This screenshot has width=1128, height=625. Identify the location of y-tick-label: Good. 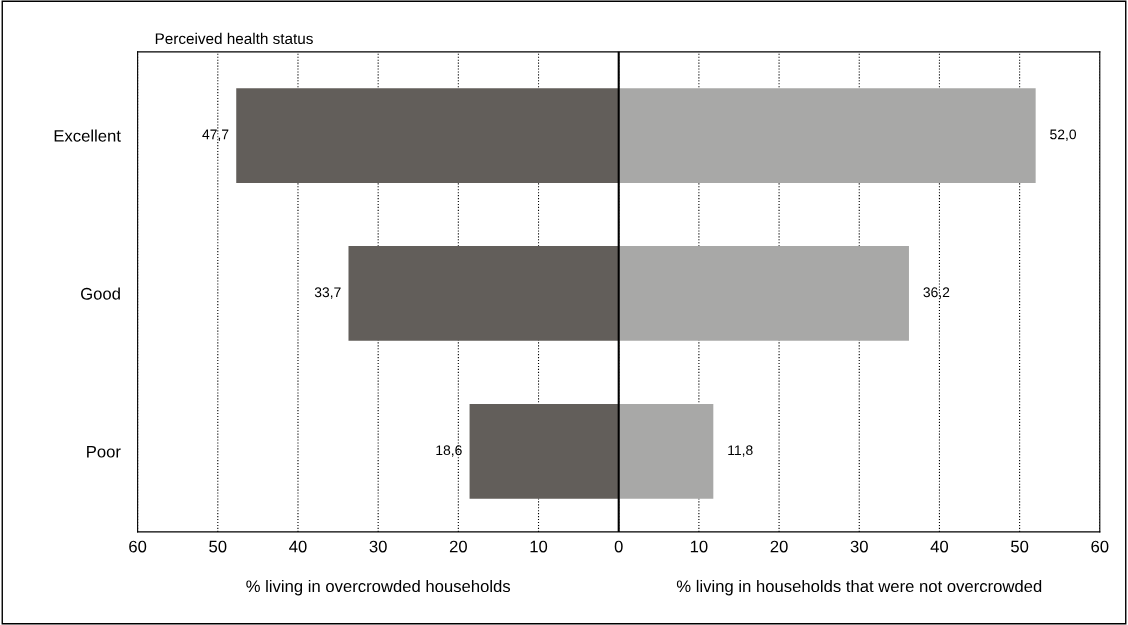
(100, 293).